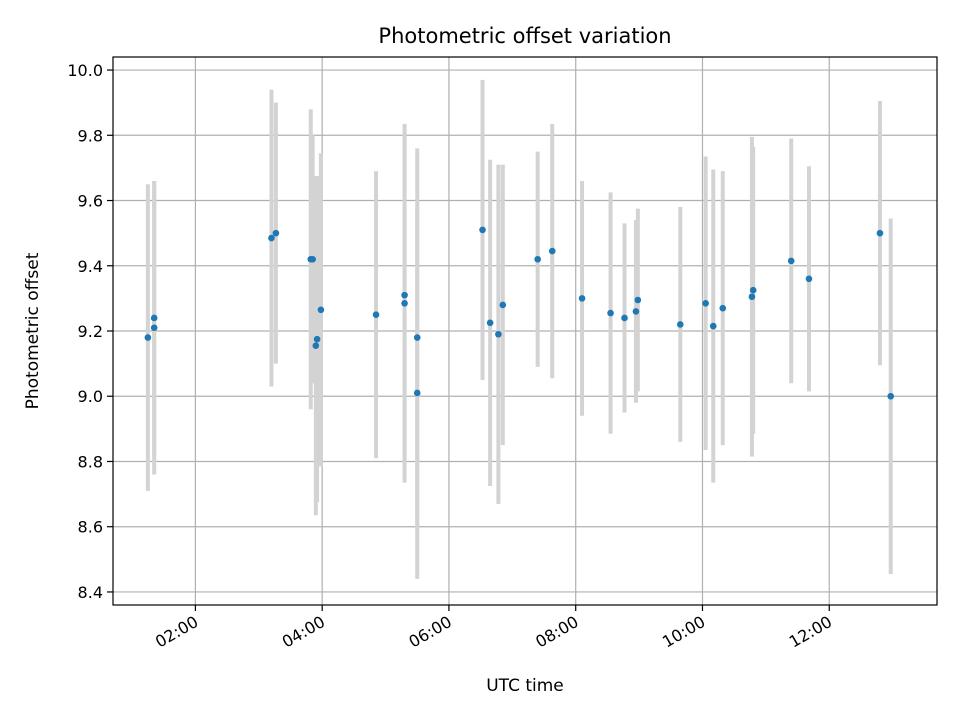  Describe the element at coordinates (524, 36) in the screenshot. I see `chart-title: Photometric offset variation` at that location.